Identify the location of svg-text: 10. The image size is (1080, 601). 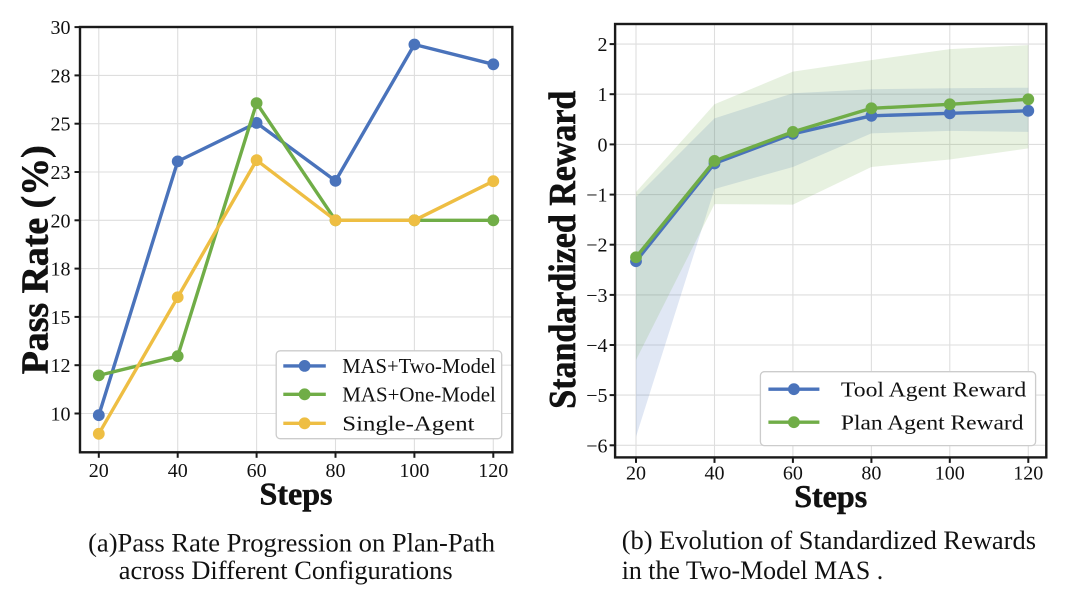
(61, 415).